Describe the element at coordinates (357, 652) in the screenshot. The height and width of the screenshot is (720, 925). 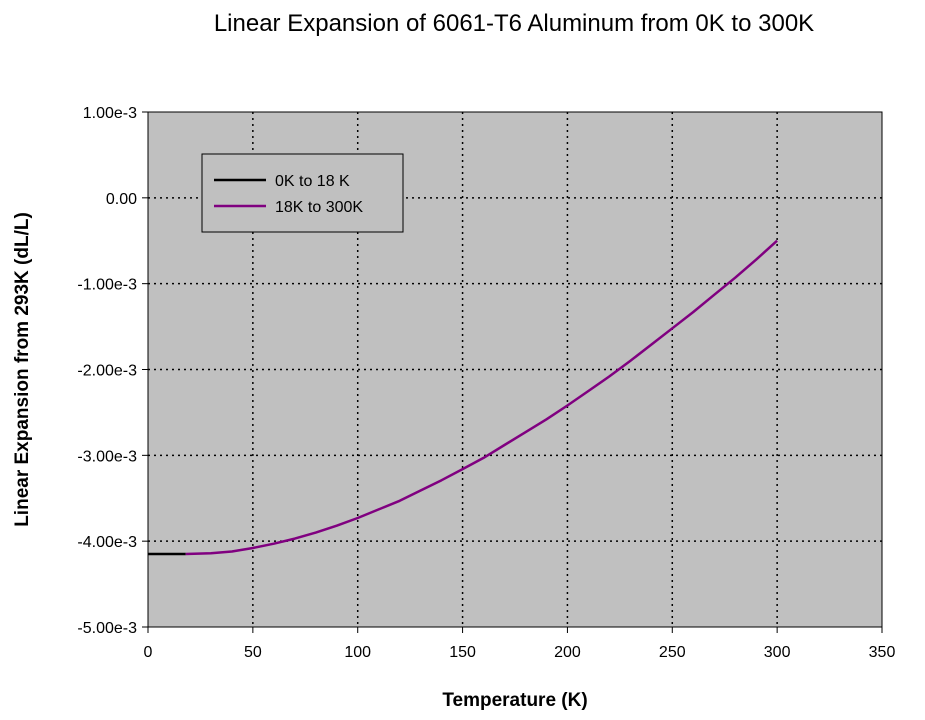
I see `x-tick-label: 100` at that location.